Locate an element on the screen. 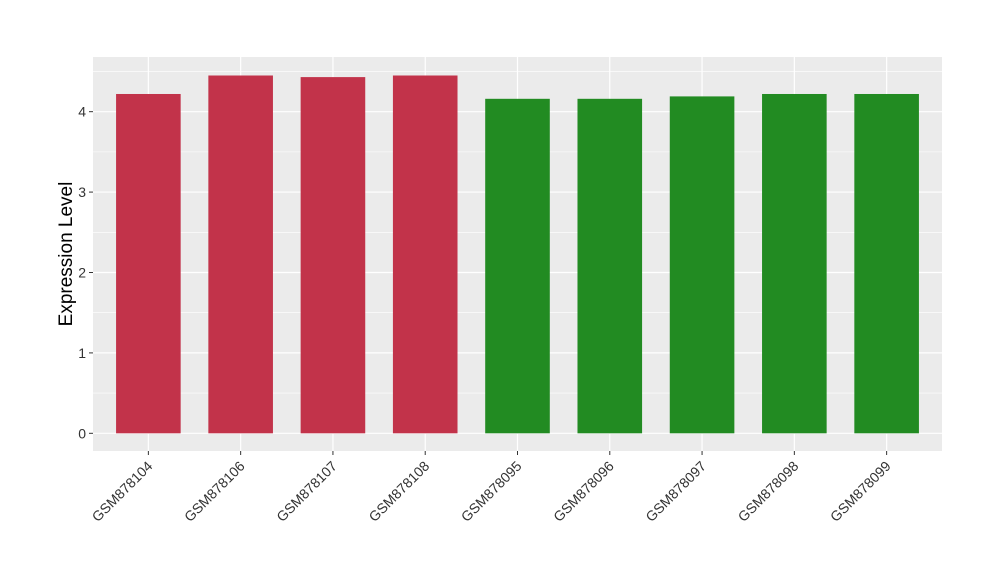 This screenshot has width=1000, height=585. x-tick-label: GSM878097 is located at coordinates (675, 491).